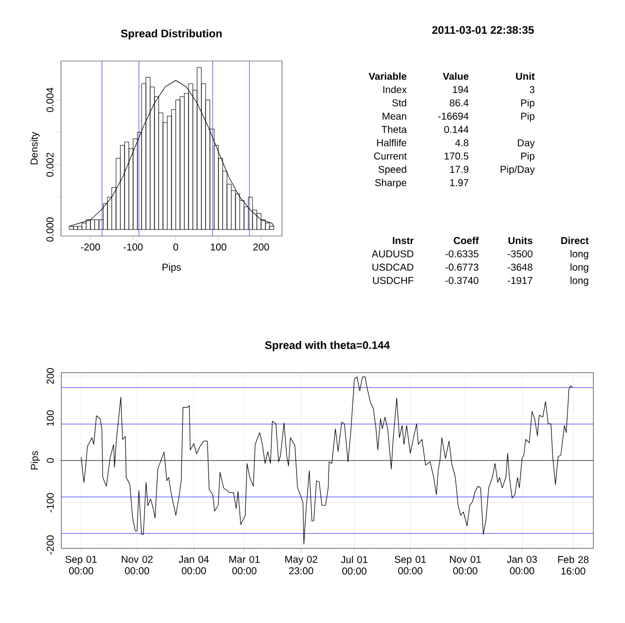 The height and width of the screenshot is (623, 625). Describe the element at coordinates (393, 254) in the screenshot. I see `text: AUDUSD` at that location.